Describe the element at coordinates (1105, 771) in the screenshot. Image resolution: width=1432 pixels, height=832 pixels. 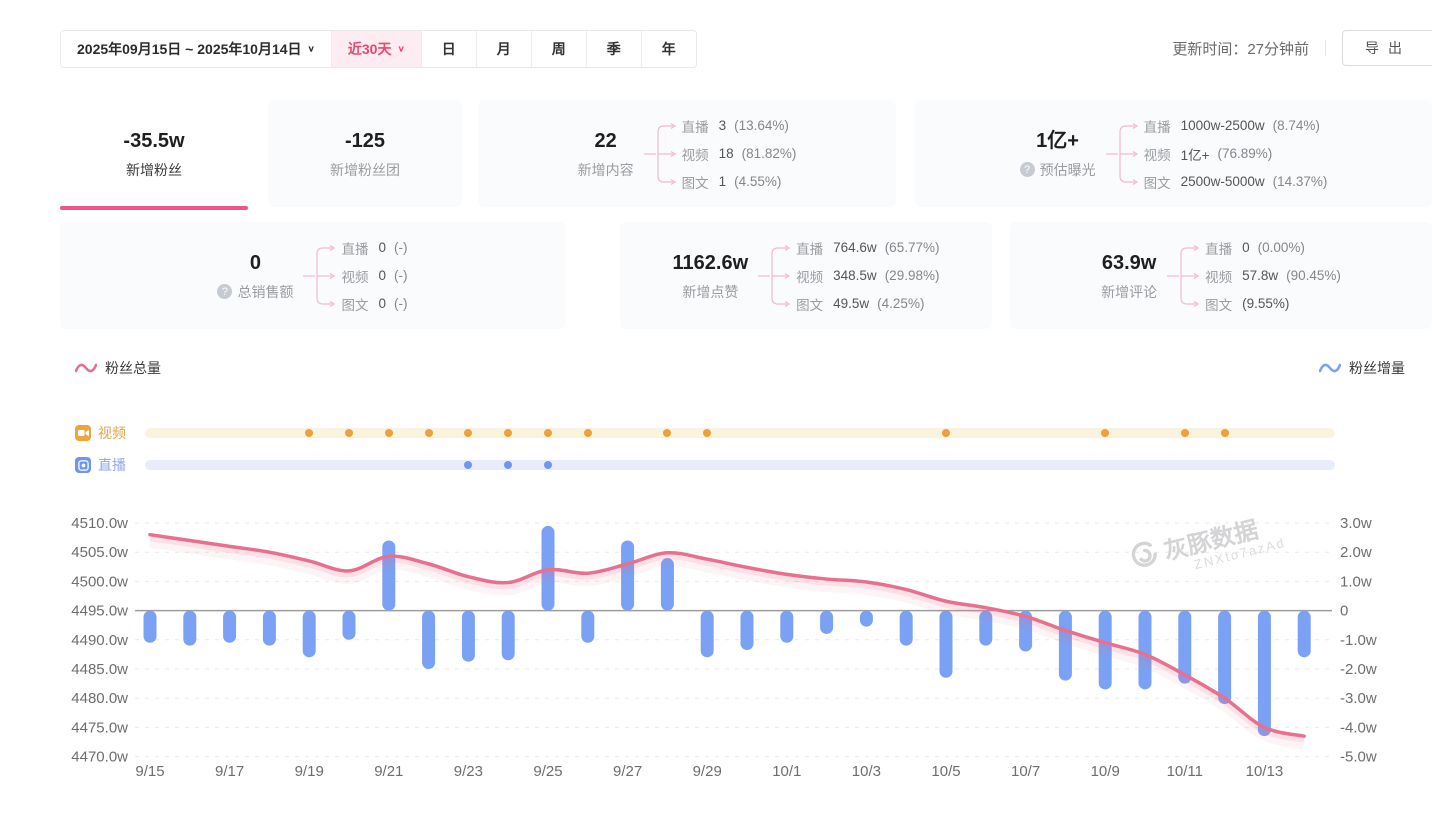
I see `svg-text: 10/9` at that location.